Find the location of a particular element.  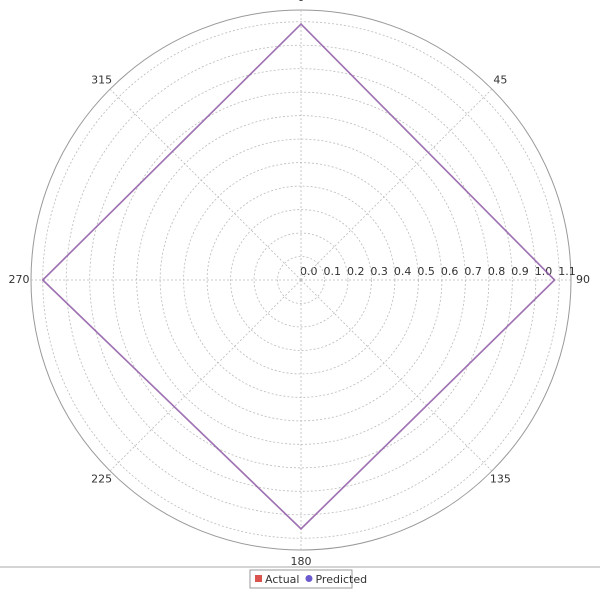

grid-circle is located at coordinates (301, 280).